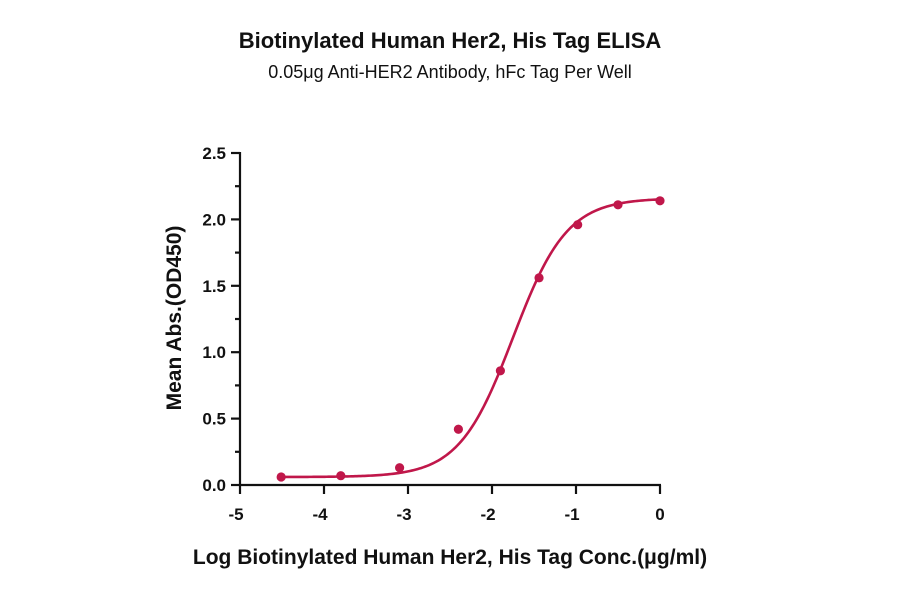  What do you see at coordinates (320, 514) in the screenshot?
I see `x-tick-label: -4` at bounding box center [320, 514].